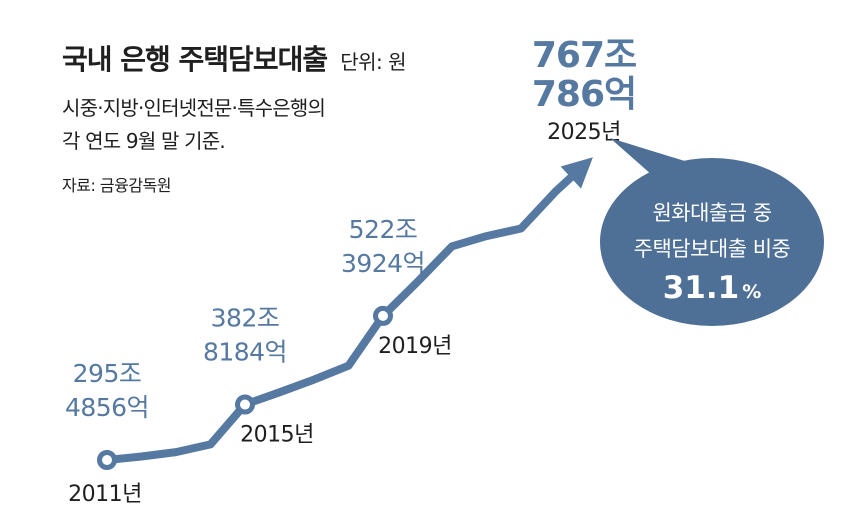 The image size is (860, 528). Describe the element at coordinates (194, 108) in the screenshot. I see `subtitle-line-1: 시중·지방·인터넷전문·특수은행의` at that location.